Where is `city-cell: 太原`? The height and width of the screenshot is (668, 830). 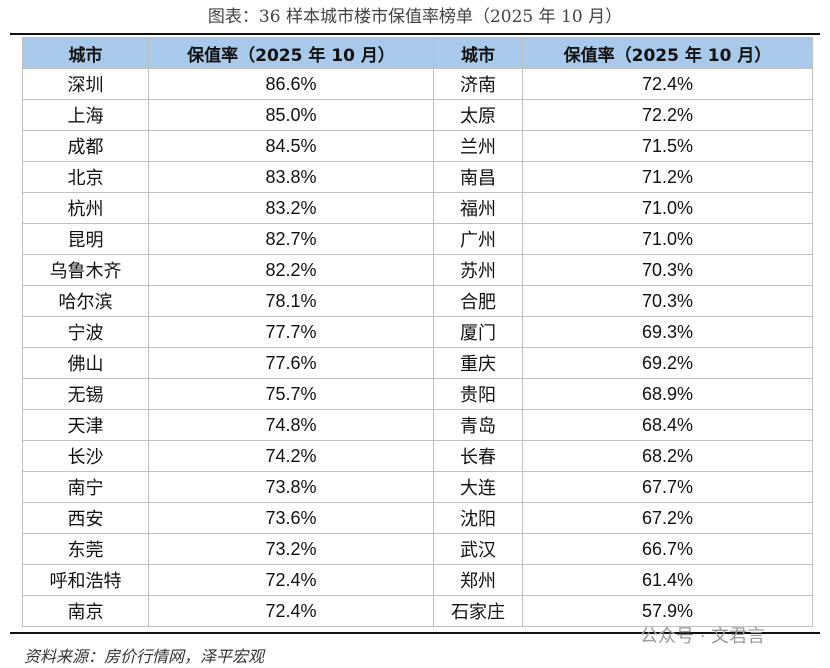 city-cell: 太原 is located at coordinates (478, 115).